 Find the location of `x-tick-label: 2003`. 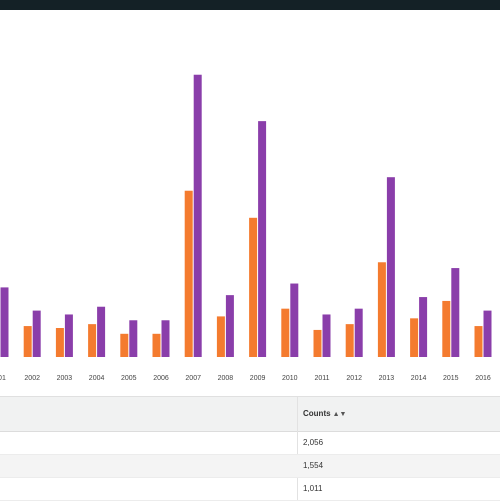

x-tick-label: 2003 is located at coordinates (65, 378).